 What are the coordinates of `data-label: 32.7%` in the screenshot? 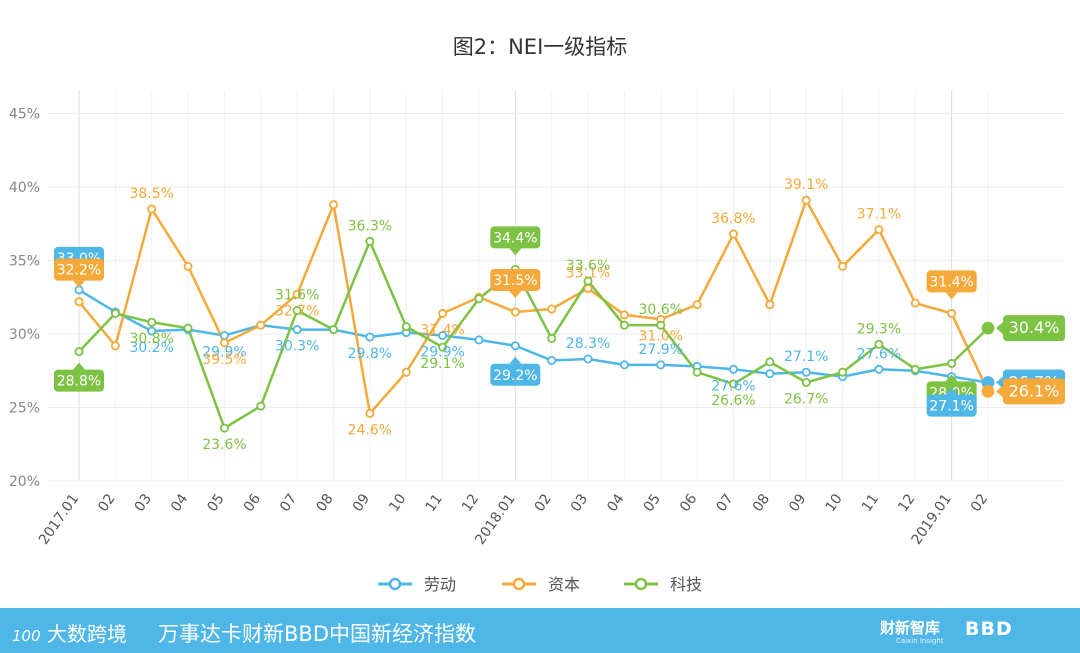 It's located at (297, 311).